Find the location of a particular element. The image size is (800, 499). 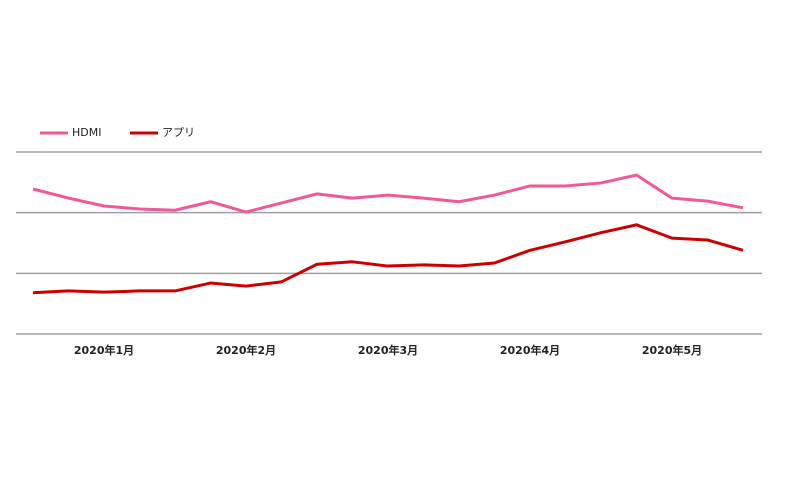

legend-label: アプリ is located at coordinates (178, 132).